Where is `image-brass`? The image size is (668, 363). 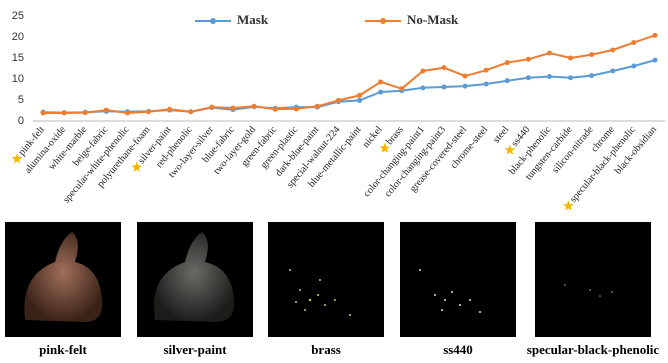 image-brass is located at coordinates (326, 279).